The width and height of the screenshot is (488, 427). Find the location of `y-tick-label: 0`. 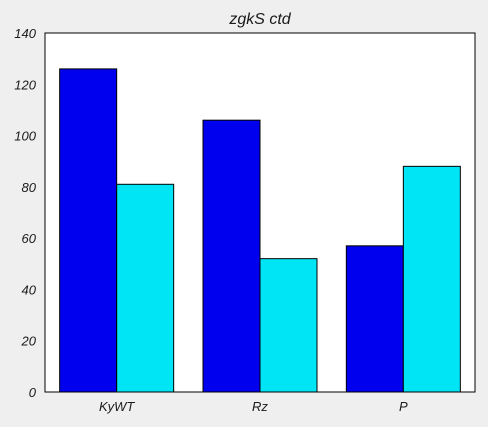

y-tick-label: 0 is located at coordinates (33, 392).